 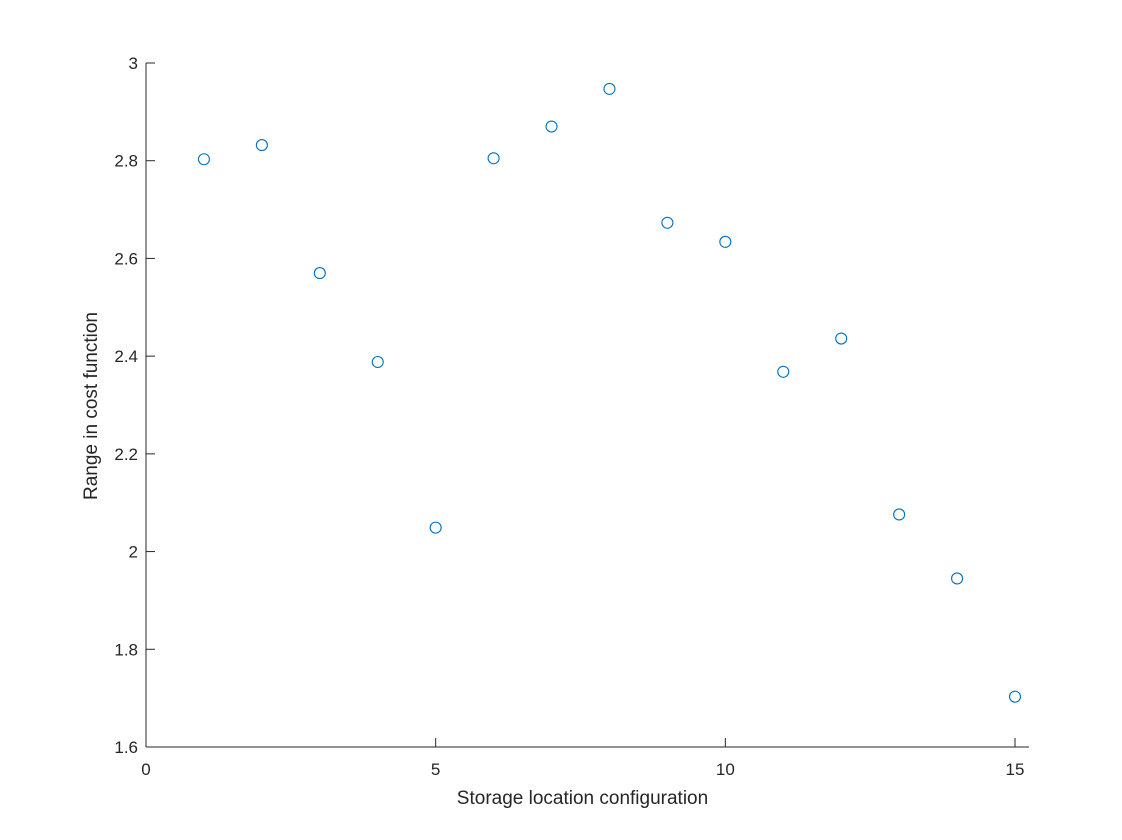 I want to click on x-tick-label: 0, so click(x=145, y=769).